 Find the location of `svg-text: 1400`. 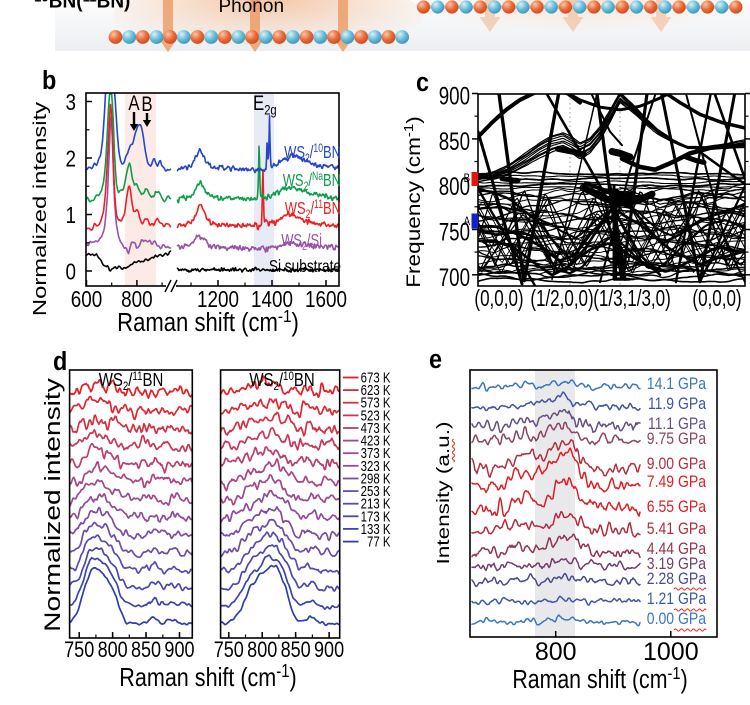

svg-text: 1400 is located at coordinates (272, 299).